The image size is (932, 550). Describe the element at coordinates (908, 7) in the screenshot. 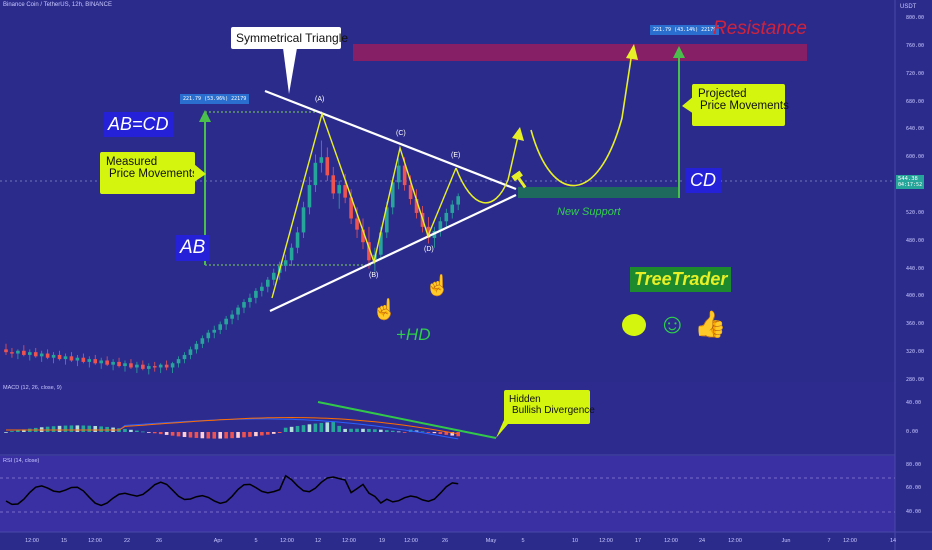

I see `currency-label: USDT` at that location.